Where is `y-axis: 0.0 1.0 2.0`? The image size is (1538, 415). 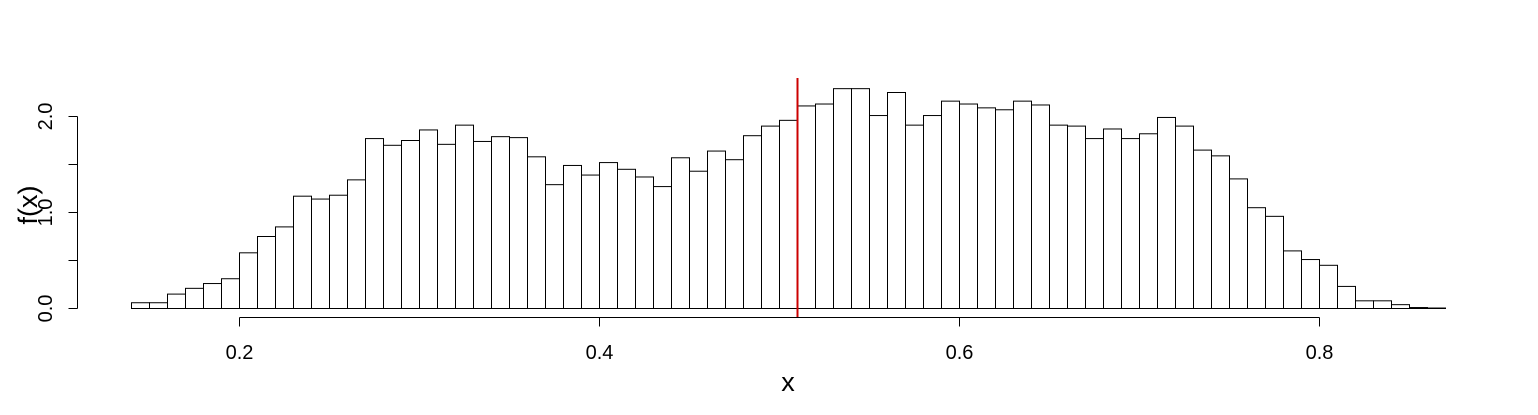
y-axis: 0.0 1.0 2.0 is located at coordinates (56, 213).